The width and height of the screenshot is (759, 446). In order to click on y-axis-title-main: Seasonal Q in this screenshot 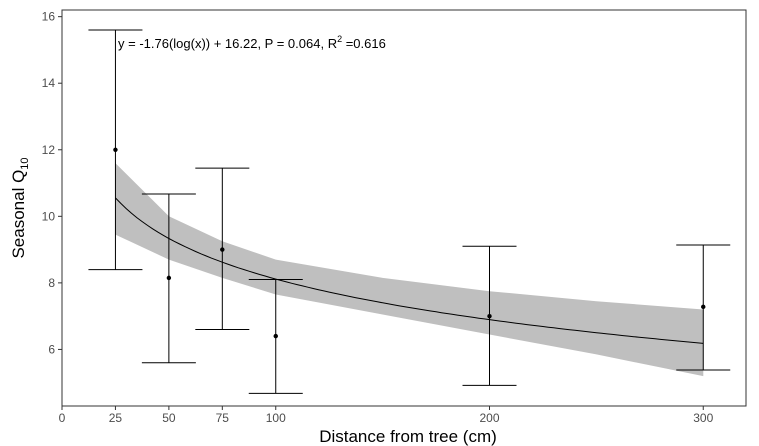, I will do `click(18, 214)`.